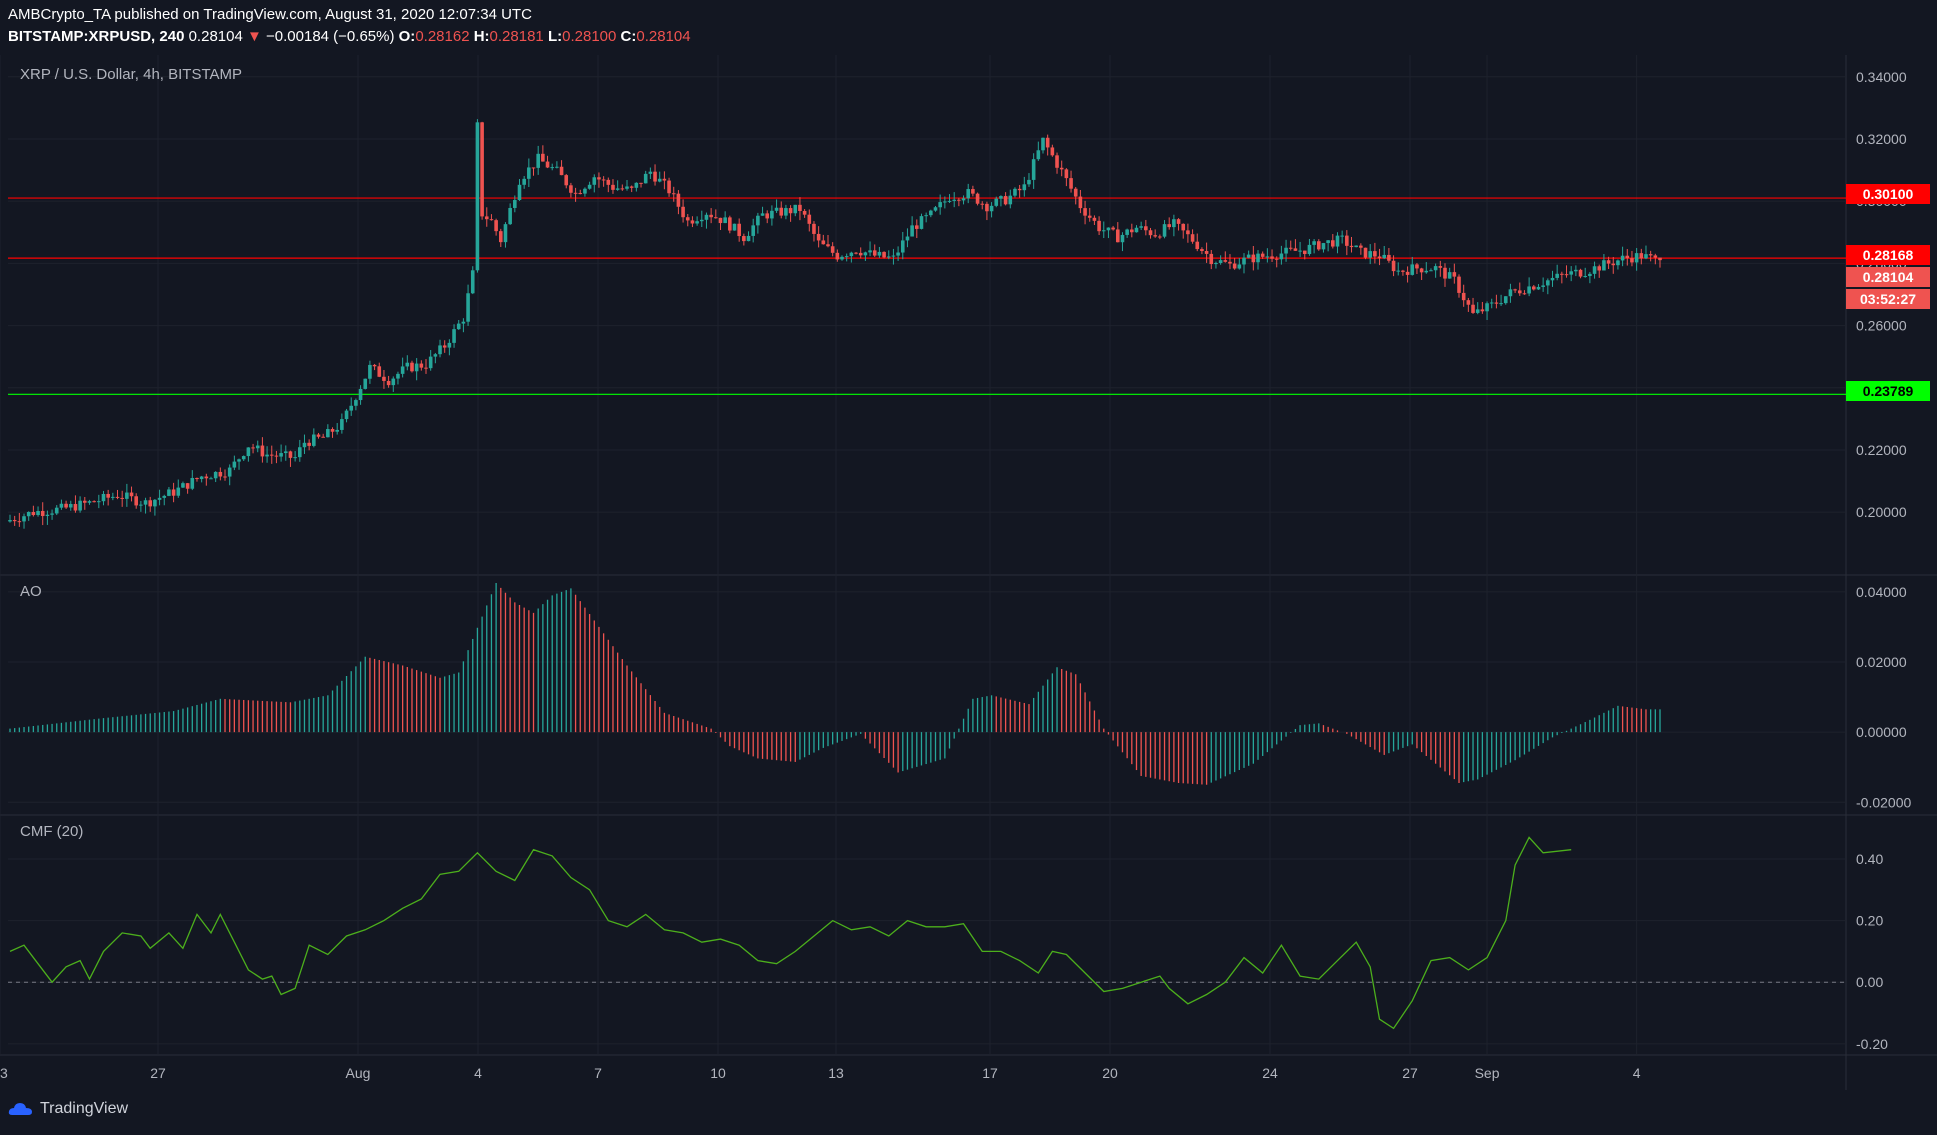 The image size is (1937, 1135). I want to click on x-tick-label: 24, so click(1270, 1073).